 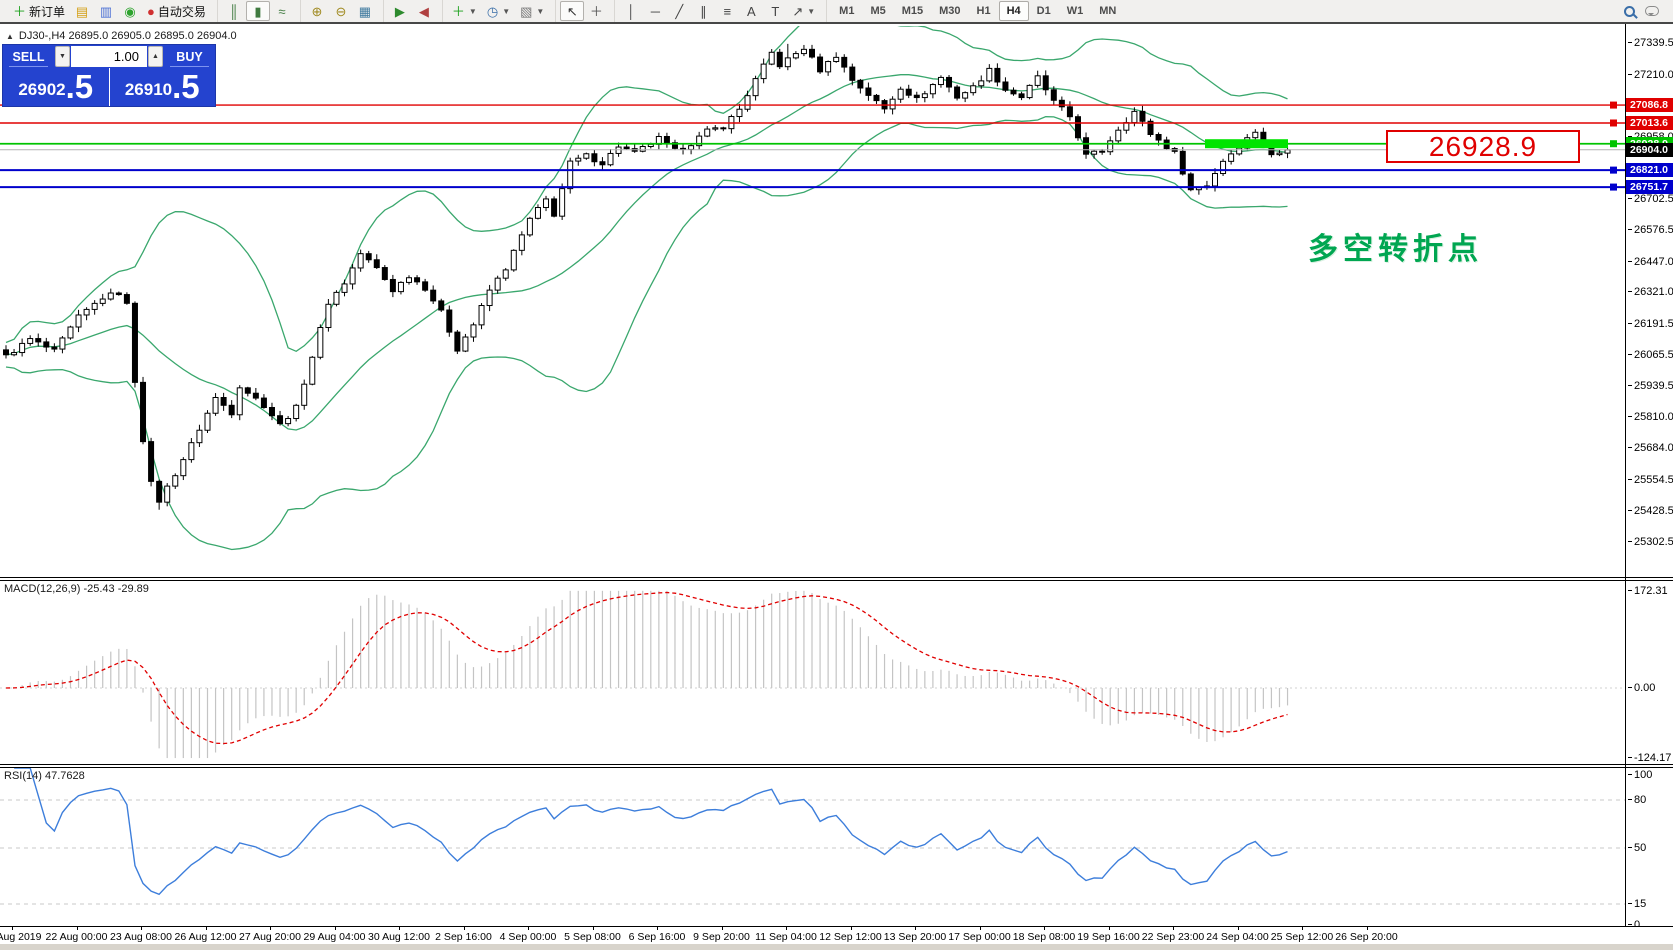 I want to click on buy-button: BUY, so click(x=189, y=56).